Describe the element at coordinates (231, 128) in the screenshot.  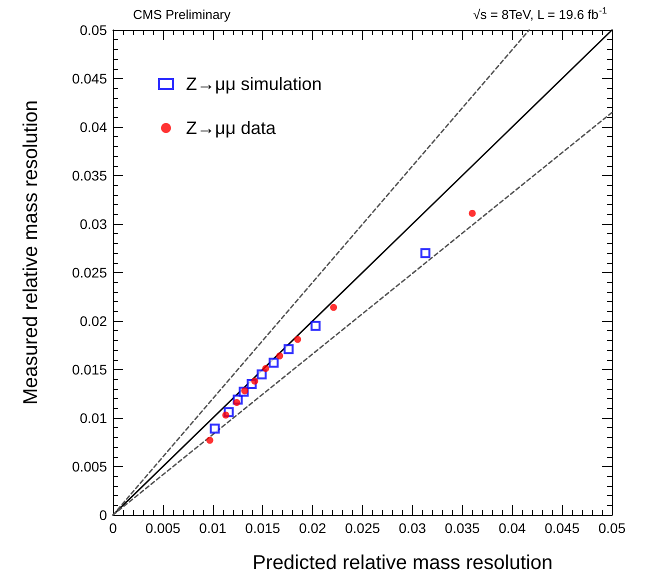
I see `legend-label: Z→μμ data` at that location.